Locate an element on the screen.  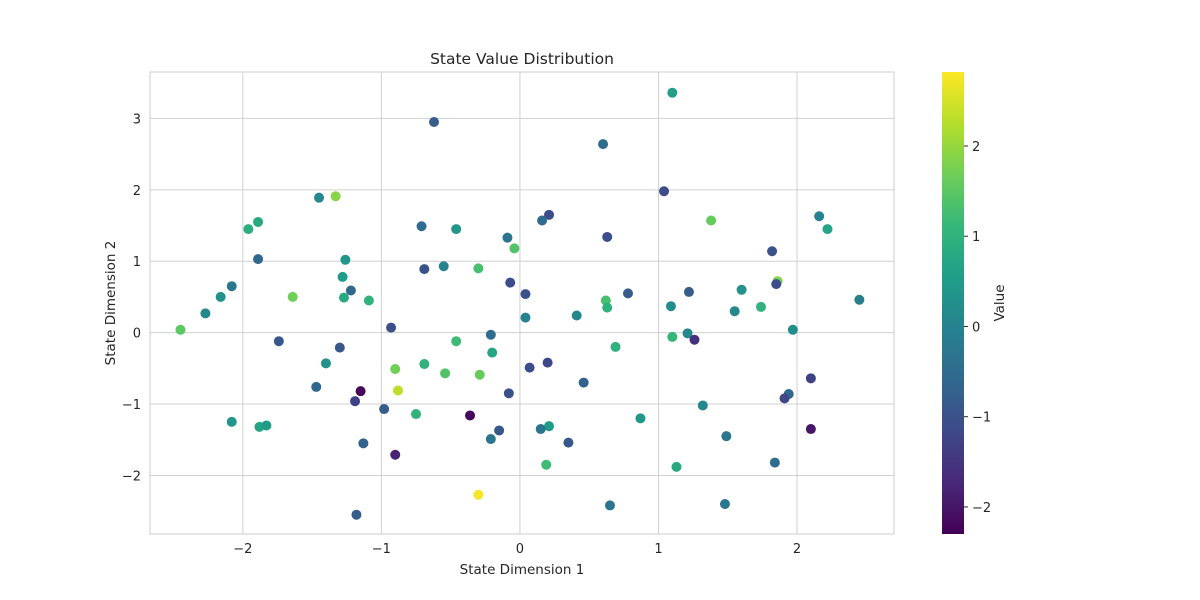
x-tick-label: −1 is located at coordinates (381, 549).